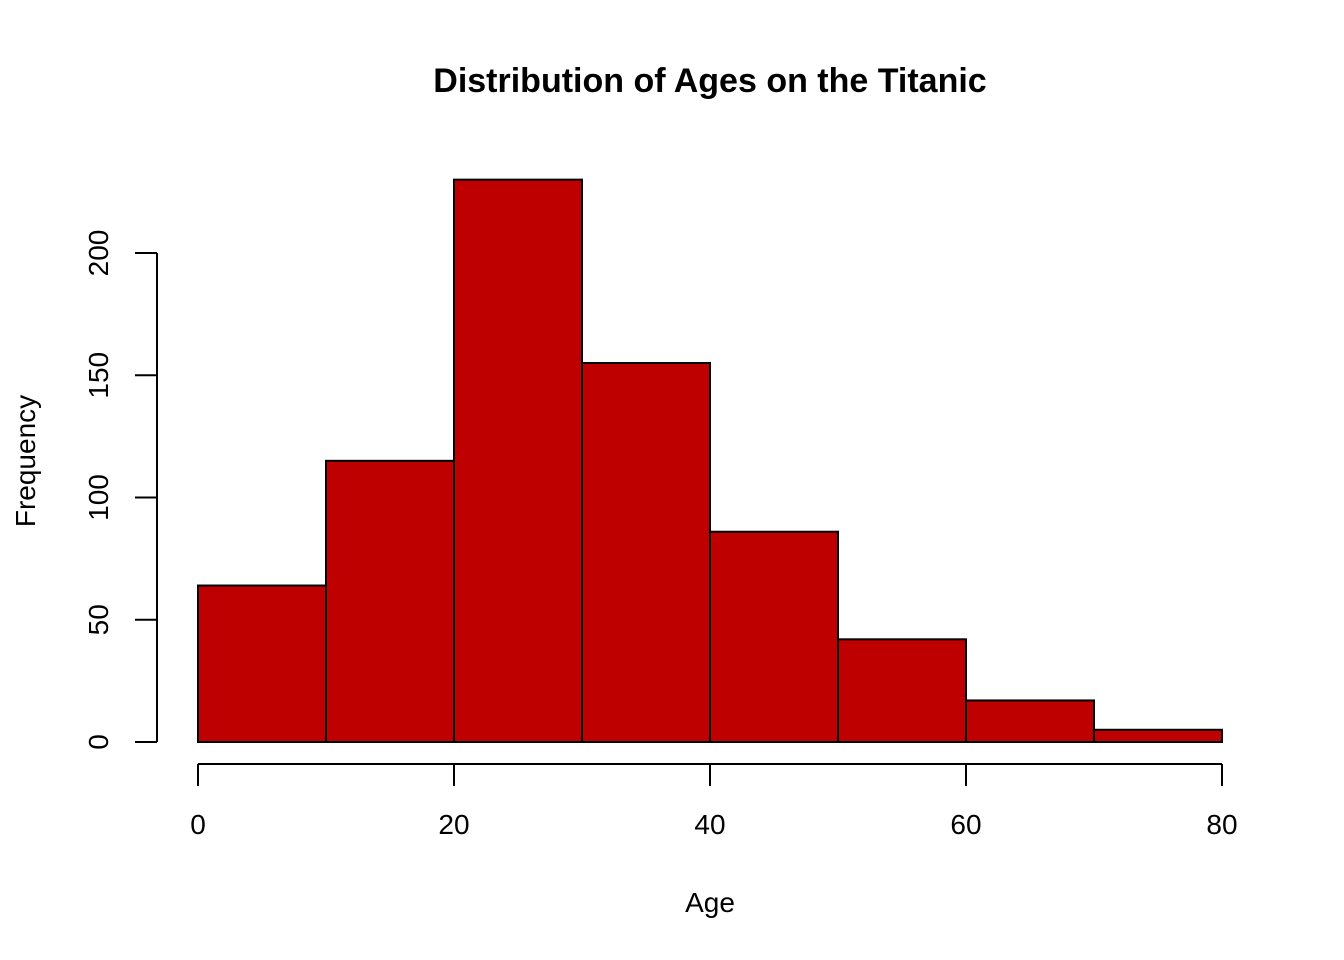  I want to click on x-tick-label: 0, so click(198, 824).